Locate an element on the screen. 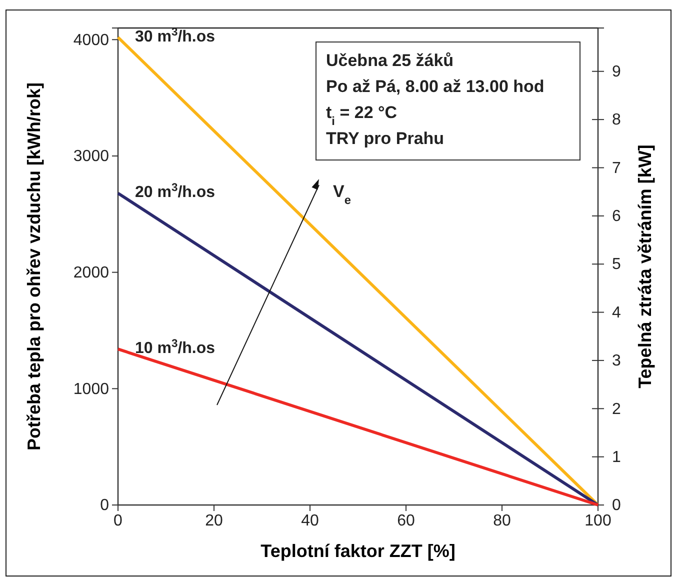 The width and height of the screenshot is (677, 577). y2-tick-label: 6 is located at coordinates (616, 217).